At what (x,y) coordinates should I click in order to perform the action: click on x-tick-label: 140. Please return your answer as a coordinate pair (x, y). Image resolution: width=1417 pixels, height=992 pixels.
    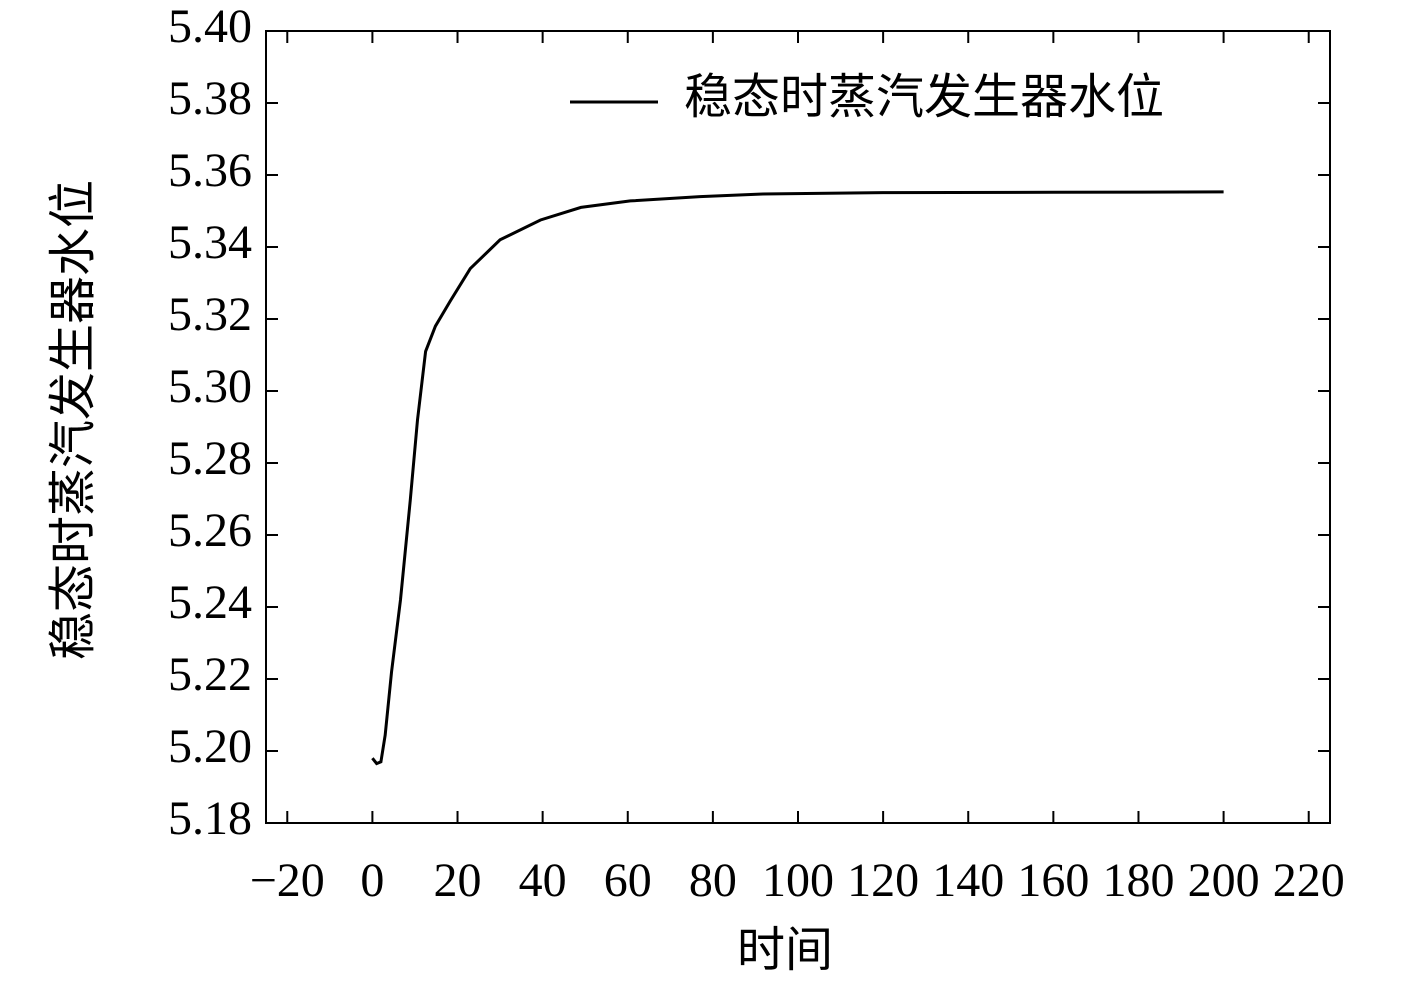
    Looking at the image, I should click on (968, 880).